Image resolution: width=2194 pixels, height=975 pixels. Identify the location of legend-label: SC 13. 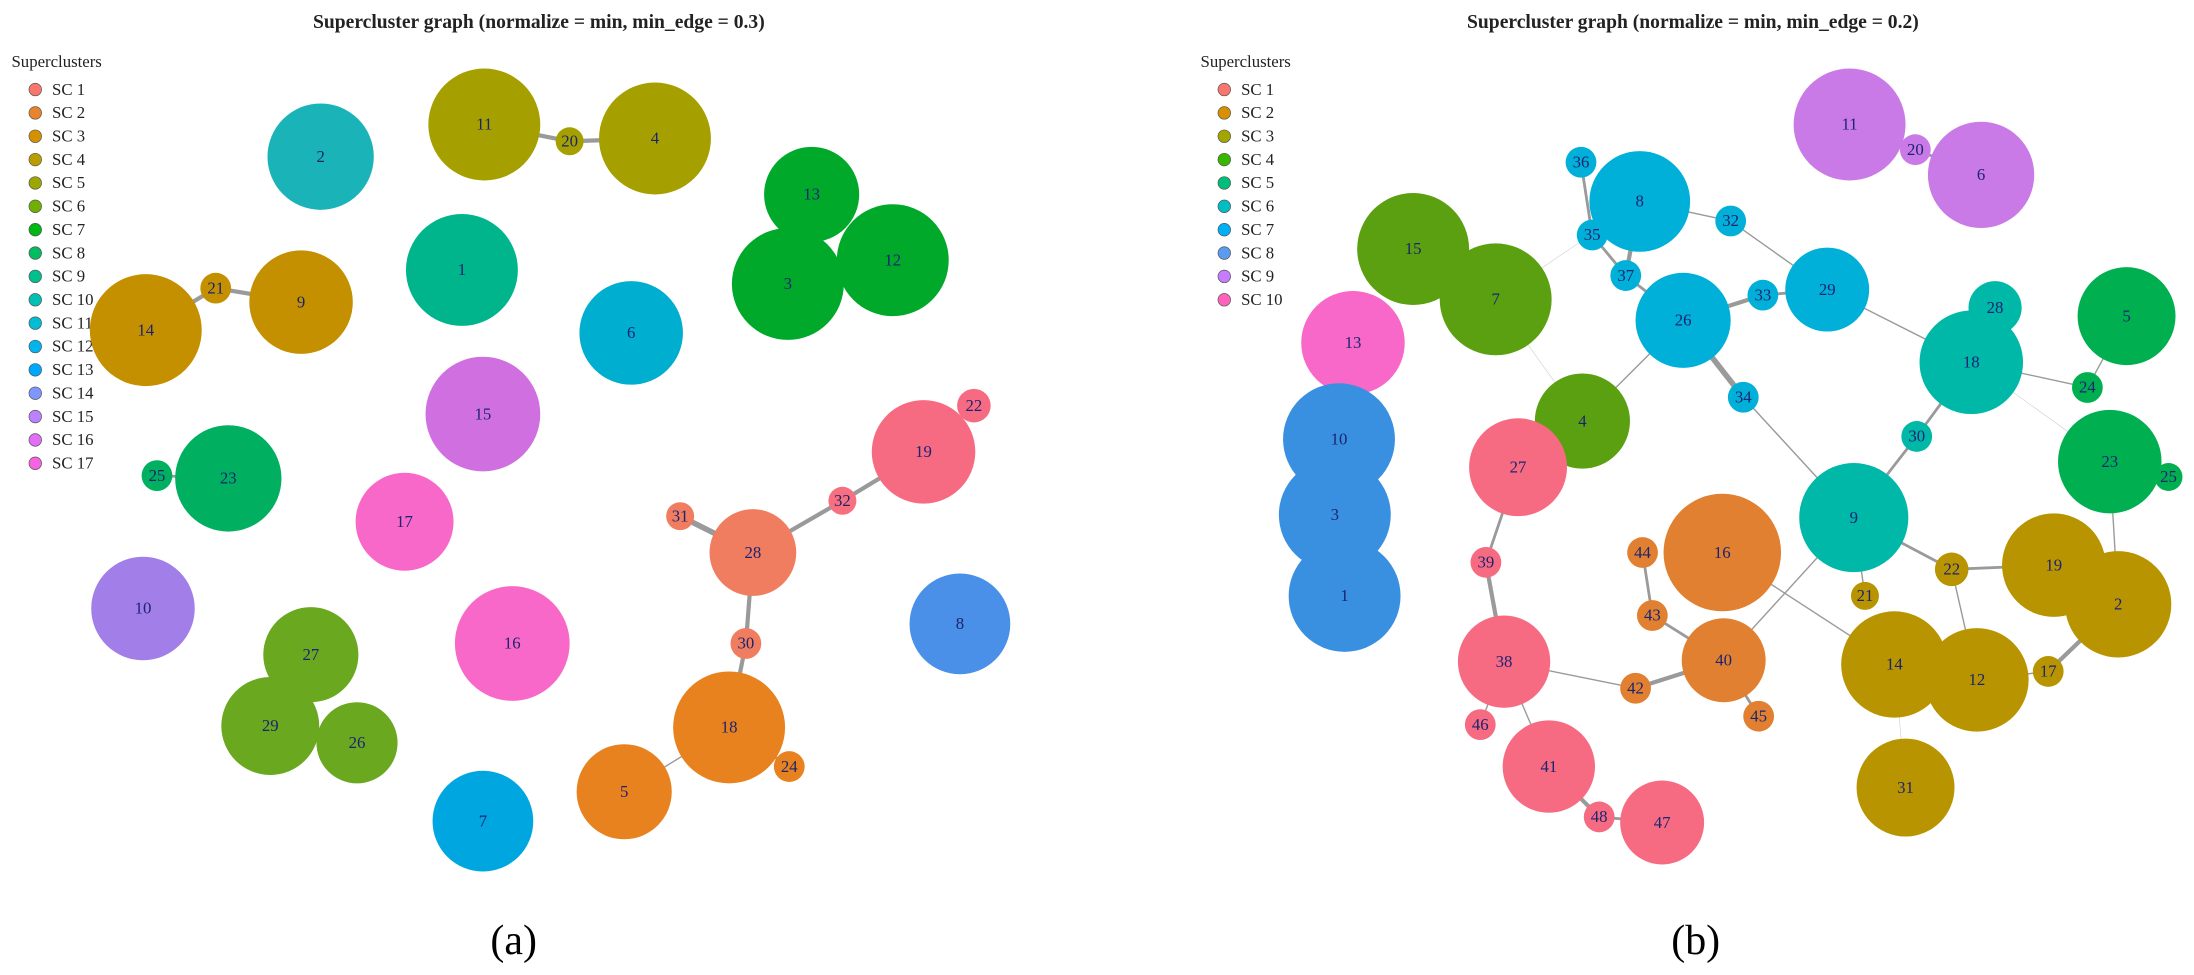
(72, 369).